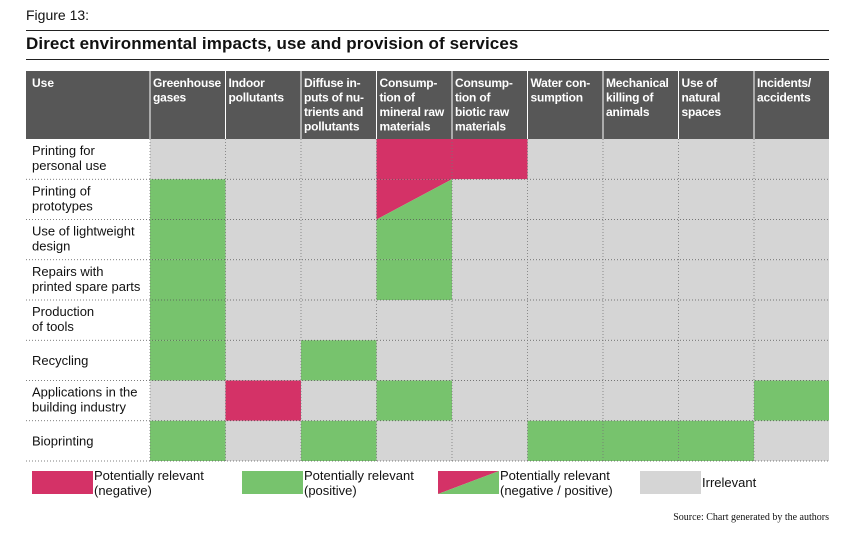 Image resolution: width=851 pixels, height=546 pixels. Describe the element at coordinates (427, 30) in the screenshot. I see `top-rule` at that location.